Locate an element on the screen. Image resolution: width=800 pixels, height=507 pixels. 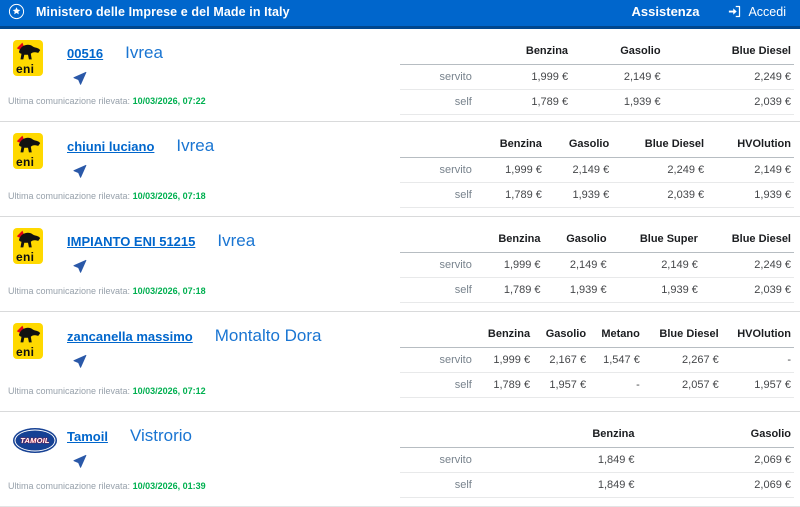
fuel-header-row: Benzina Gasolio Blue Diesel HVOlution is located at coordinates (597, 146).